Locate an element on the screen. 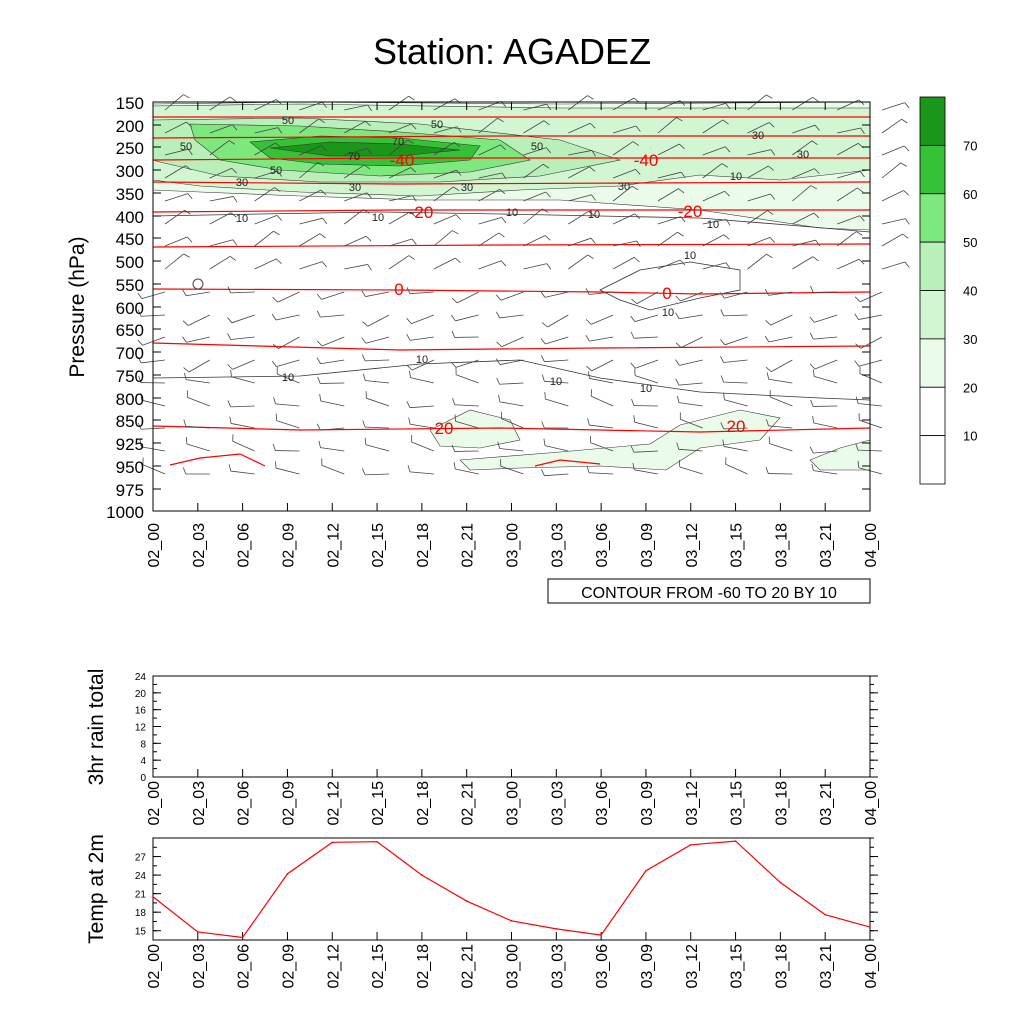 This screenshot has height=1024, width=1024. pressure-tick-label: 750 is located at coordinates (130, 376).